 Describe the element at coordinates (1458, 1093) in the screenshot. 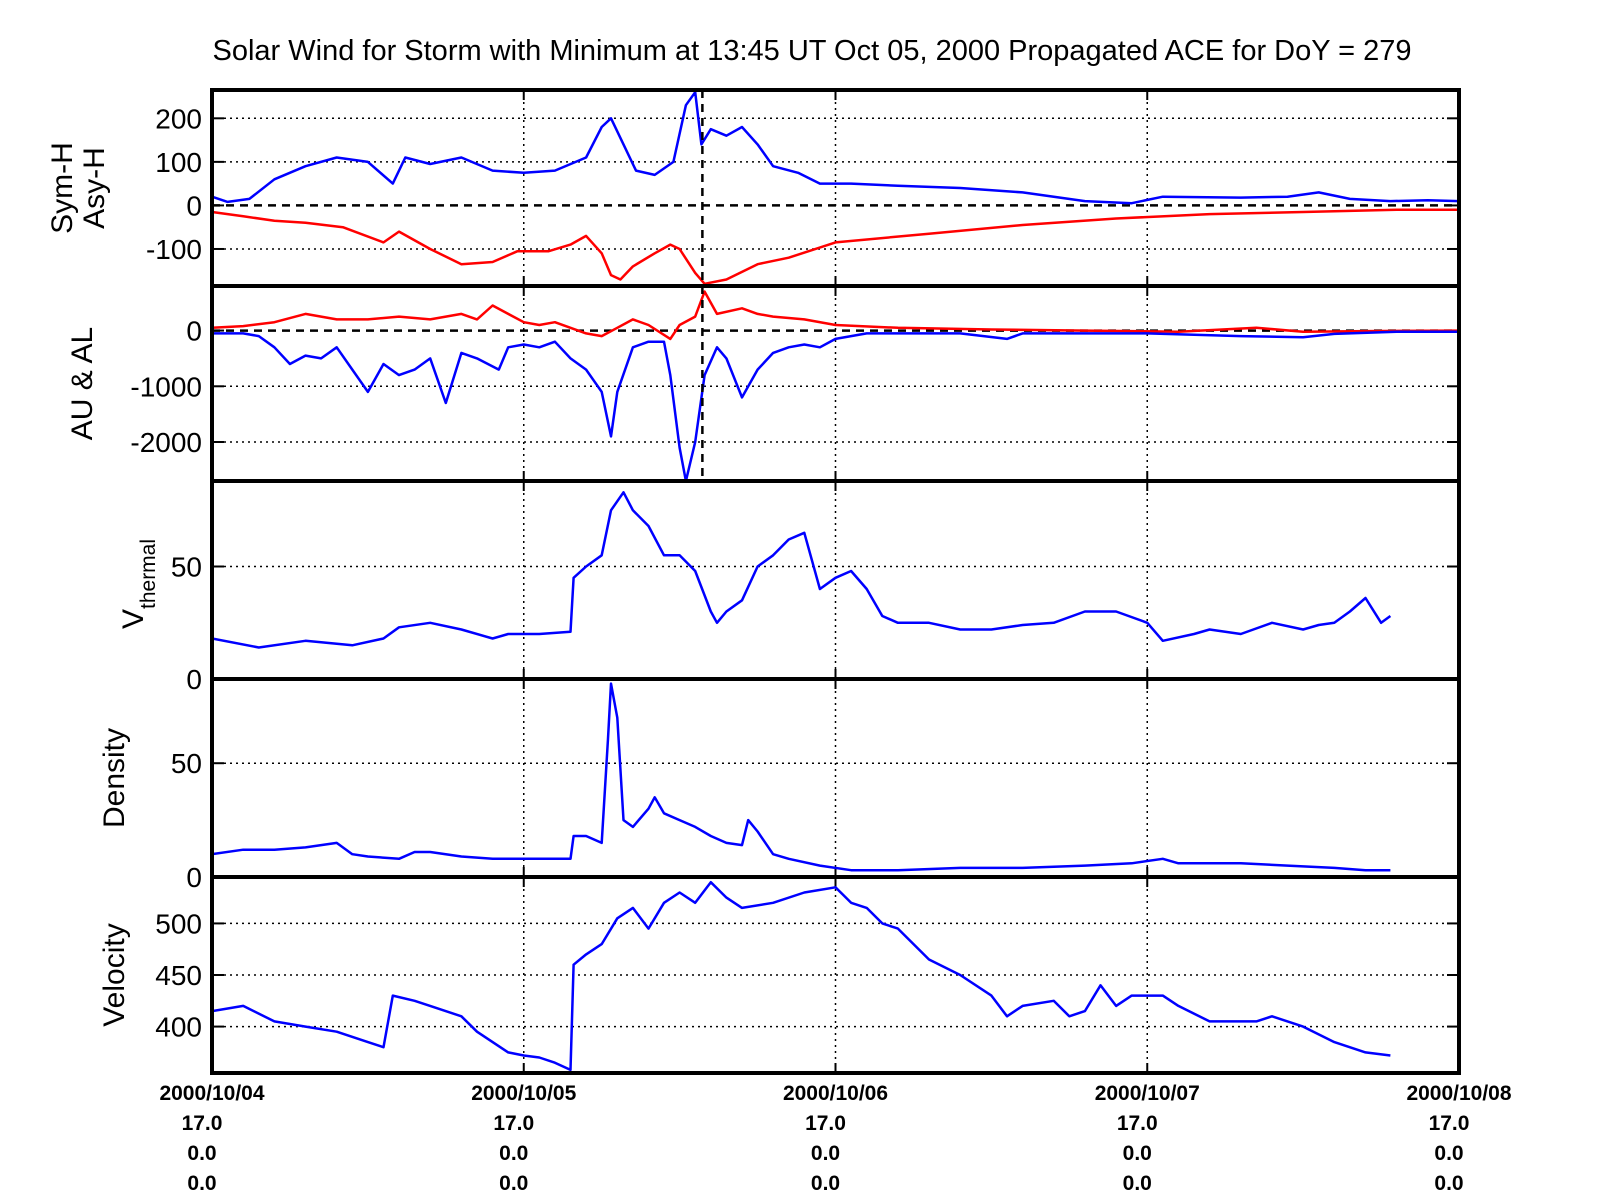

I see `x-tick-label-4-line-0: 2000/10/08` at that location.